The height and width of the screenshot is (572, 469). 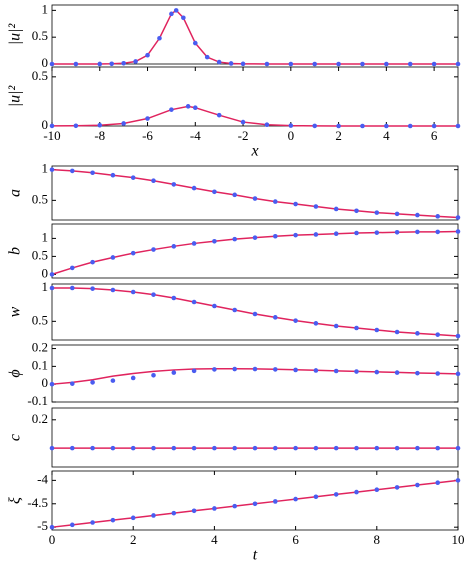 I want to click on x-tick-label: 6, so click(x=434, y=135).